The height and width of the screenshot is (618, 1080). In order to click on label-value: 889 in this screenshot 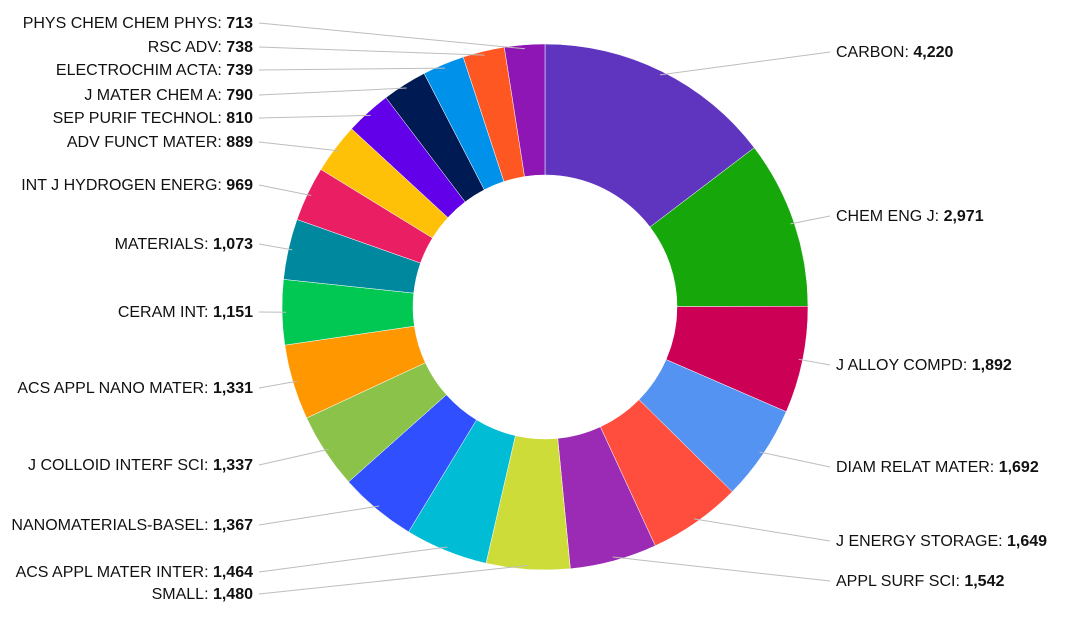, I will do `click(239, 142)`.